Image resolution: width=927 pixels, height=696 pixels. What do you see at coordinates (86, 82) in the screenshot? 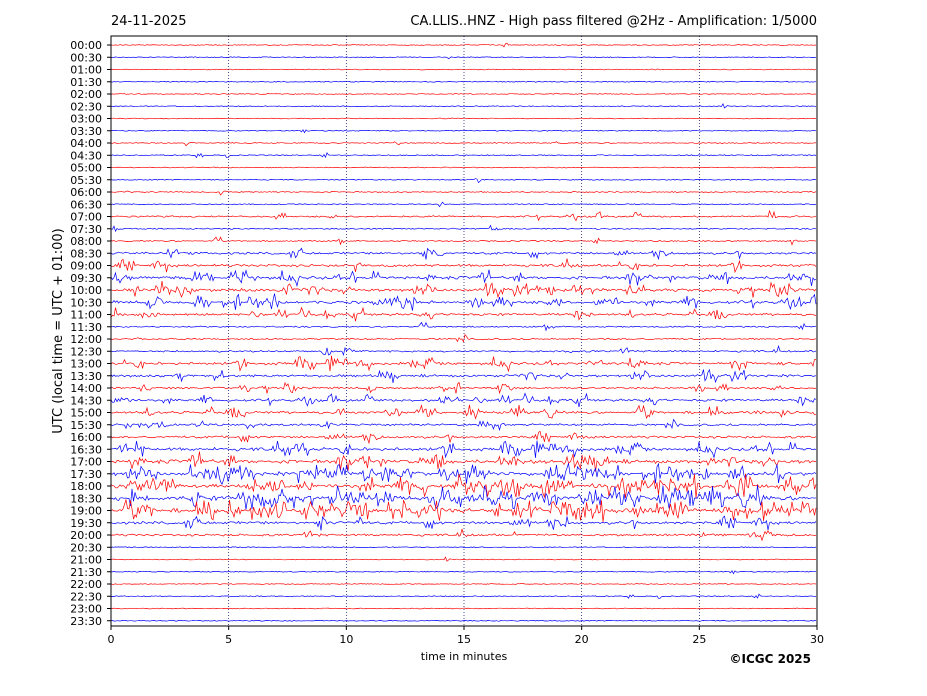
I see `y-tick-label: 01:30` at bounding box center [86, 82].